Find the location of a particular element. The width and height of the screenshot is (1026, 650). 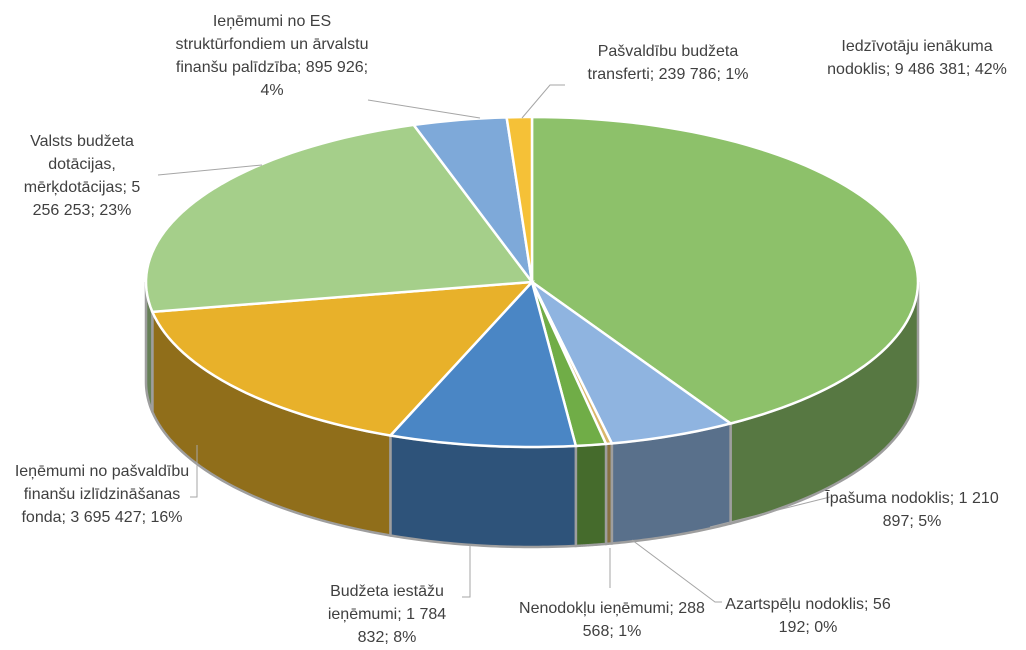

data-label: Īpašuma nodoklis; 1 210 897; 5% is located at coordinates (912, 510).